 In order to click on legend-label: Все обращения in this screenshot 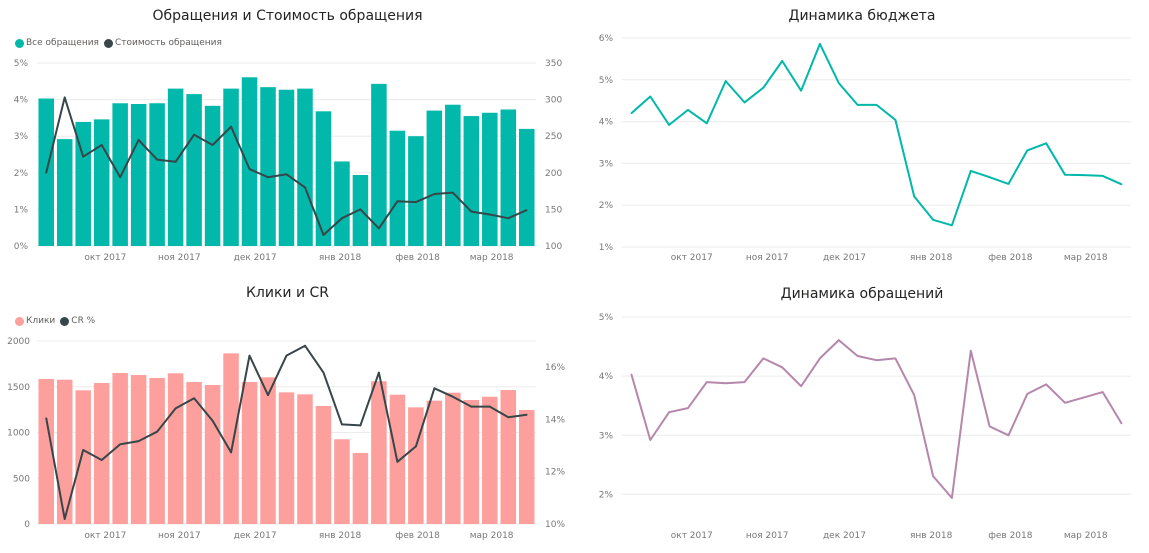, I will do `click(62, 43)`.